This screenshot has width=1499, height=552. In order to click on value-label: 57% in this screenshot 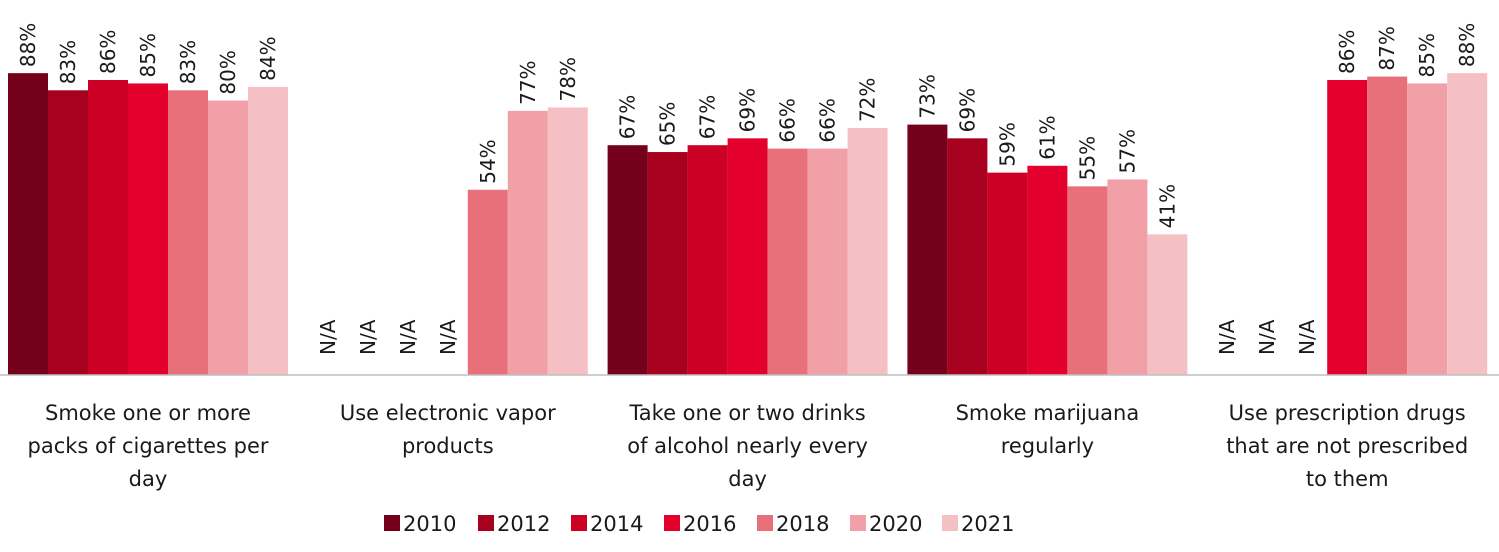, I will do `click(1127, 151)`.